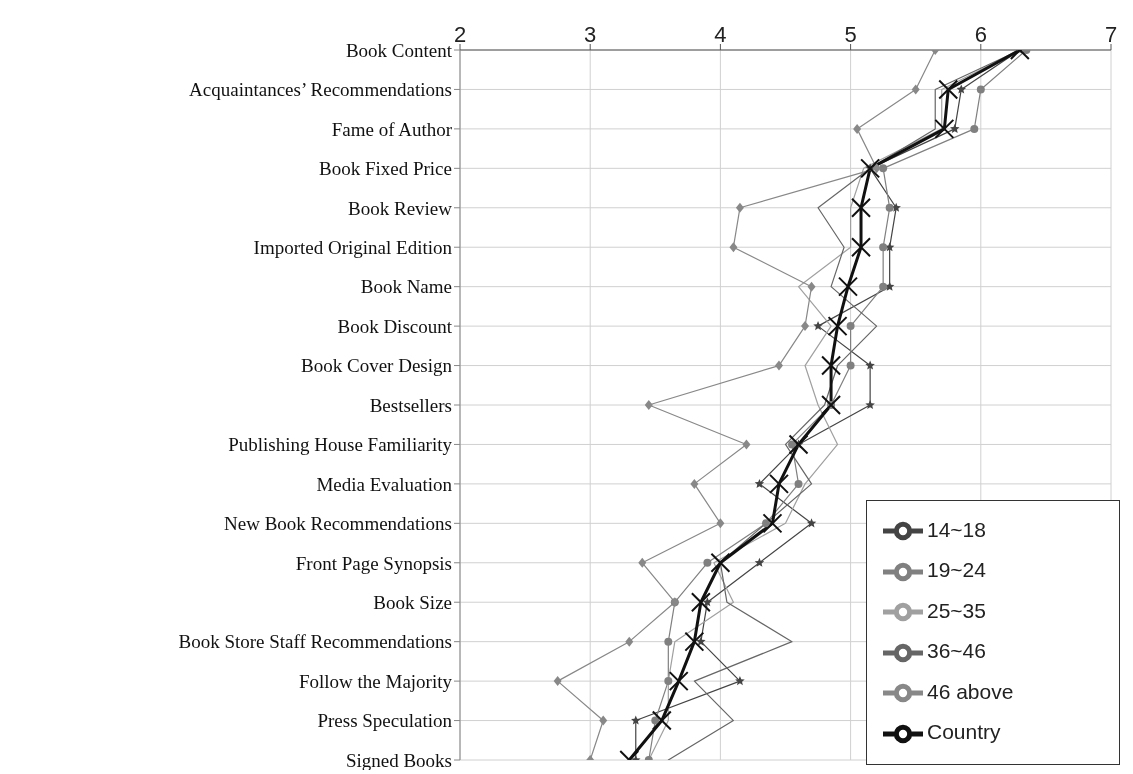 The width and height of the screenshot is (1133, 774). Describe the element at coordinates (392, 129) in the screenshot. I see `y-tick-label: Fame of Author` at that location.